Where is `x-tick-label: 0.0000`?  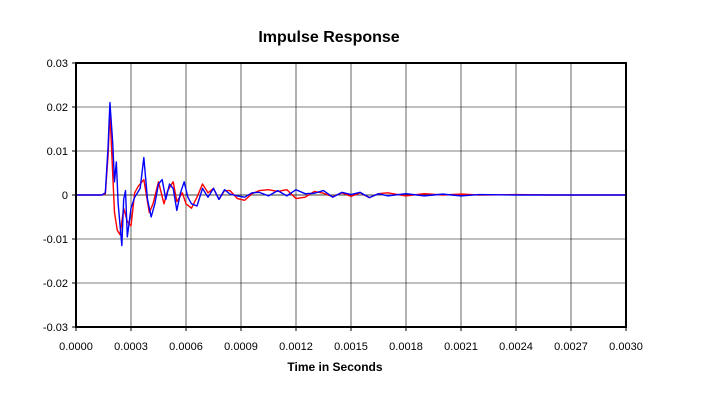 x-tick-label: 0.0000 is located at coordinates (76, 347).